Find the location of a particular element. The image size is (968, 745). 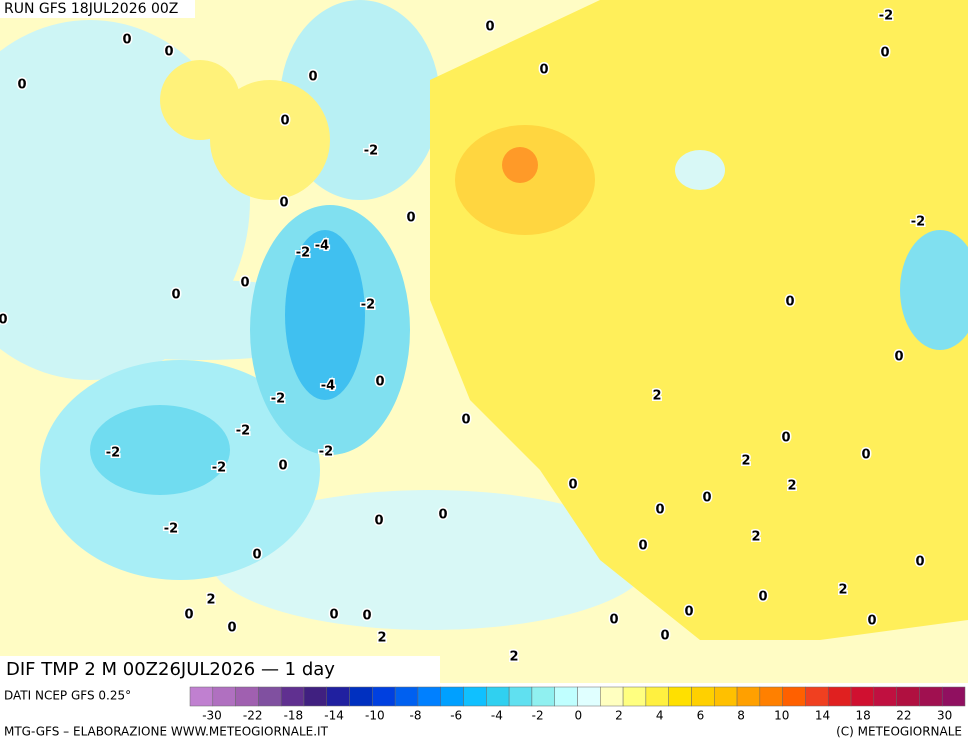

colorbar-tick-label: 14 is located at coordinates (822, 716).